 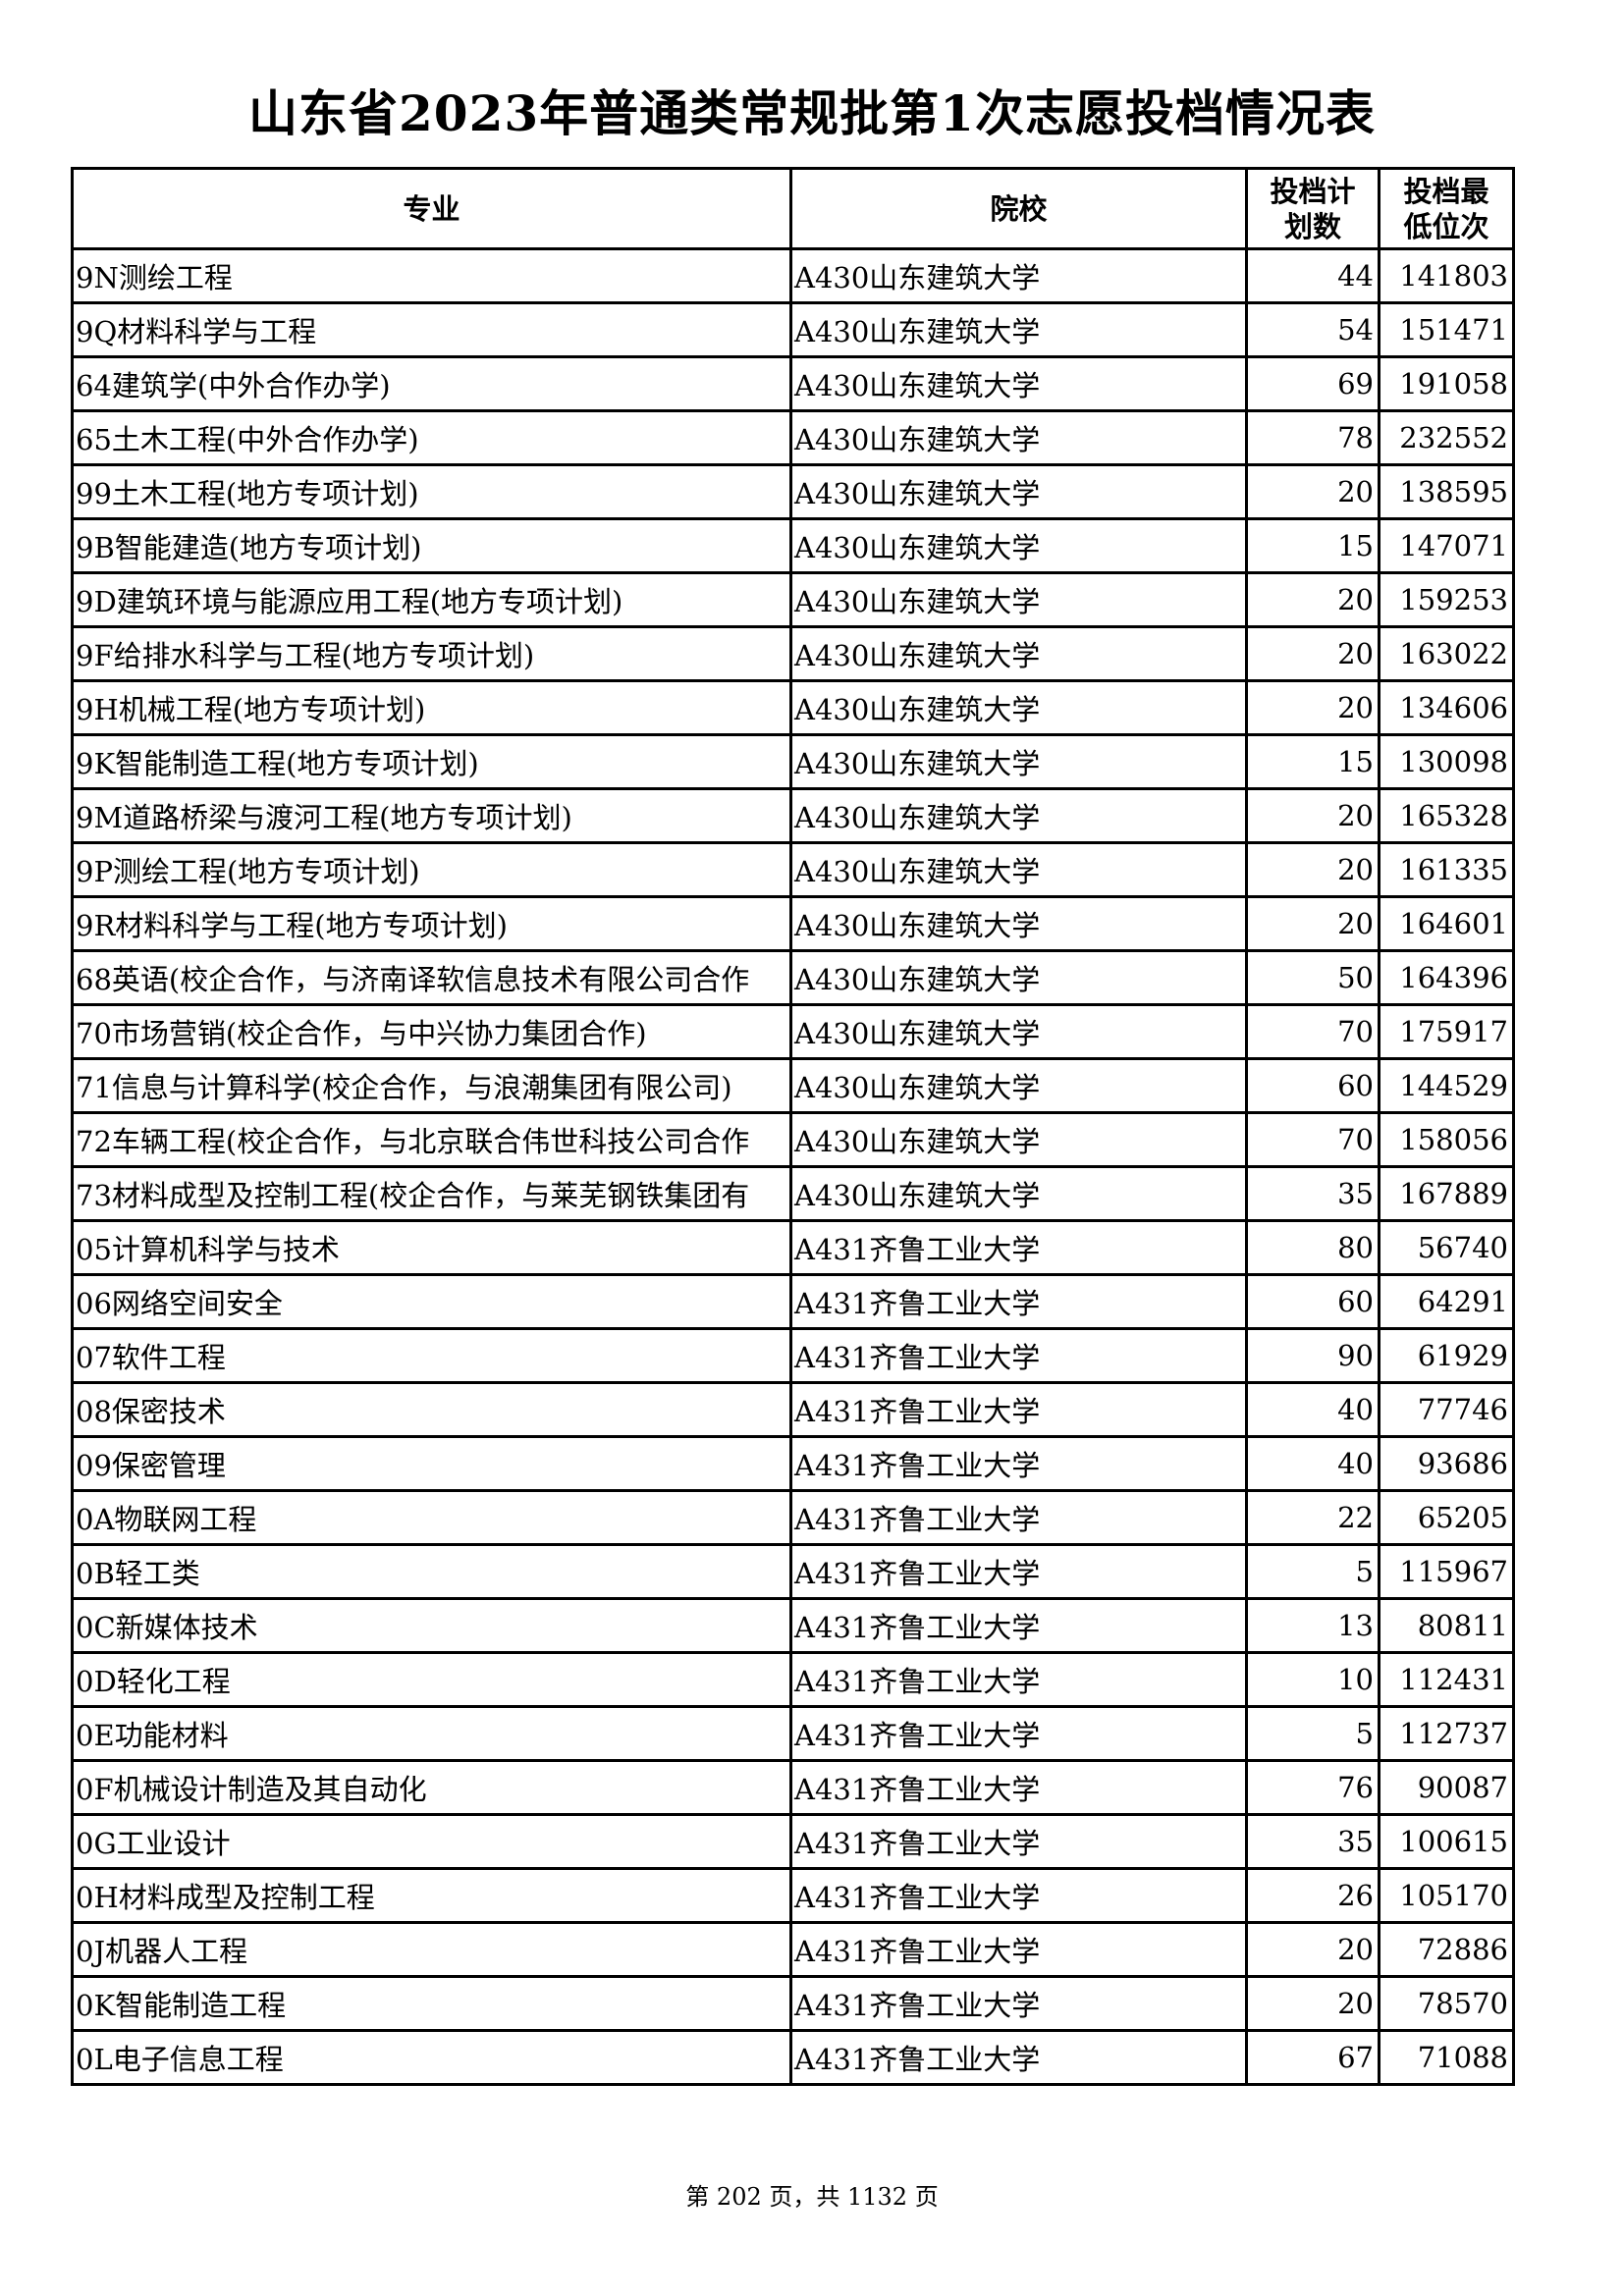 What do you see at coordinates (1312, 275) in the screenshot?
I see `plan-cell: 44` at bounding box center [1312, 275].